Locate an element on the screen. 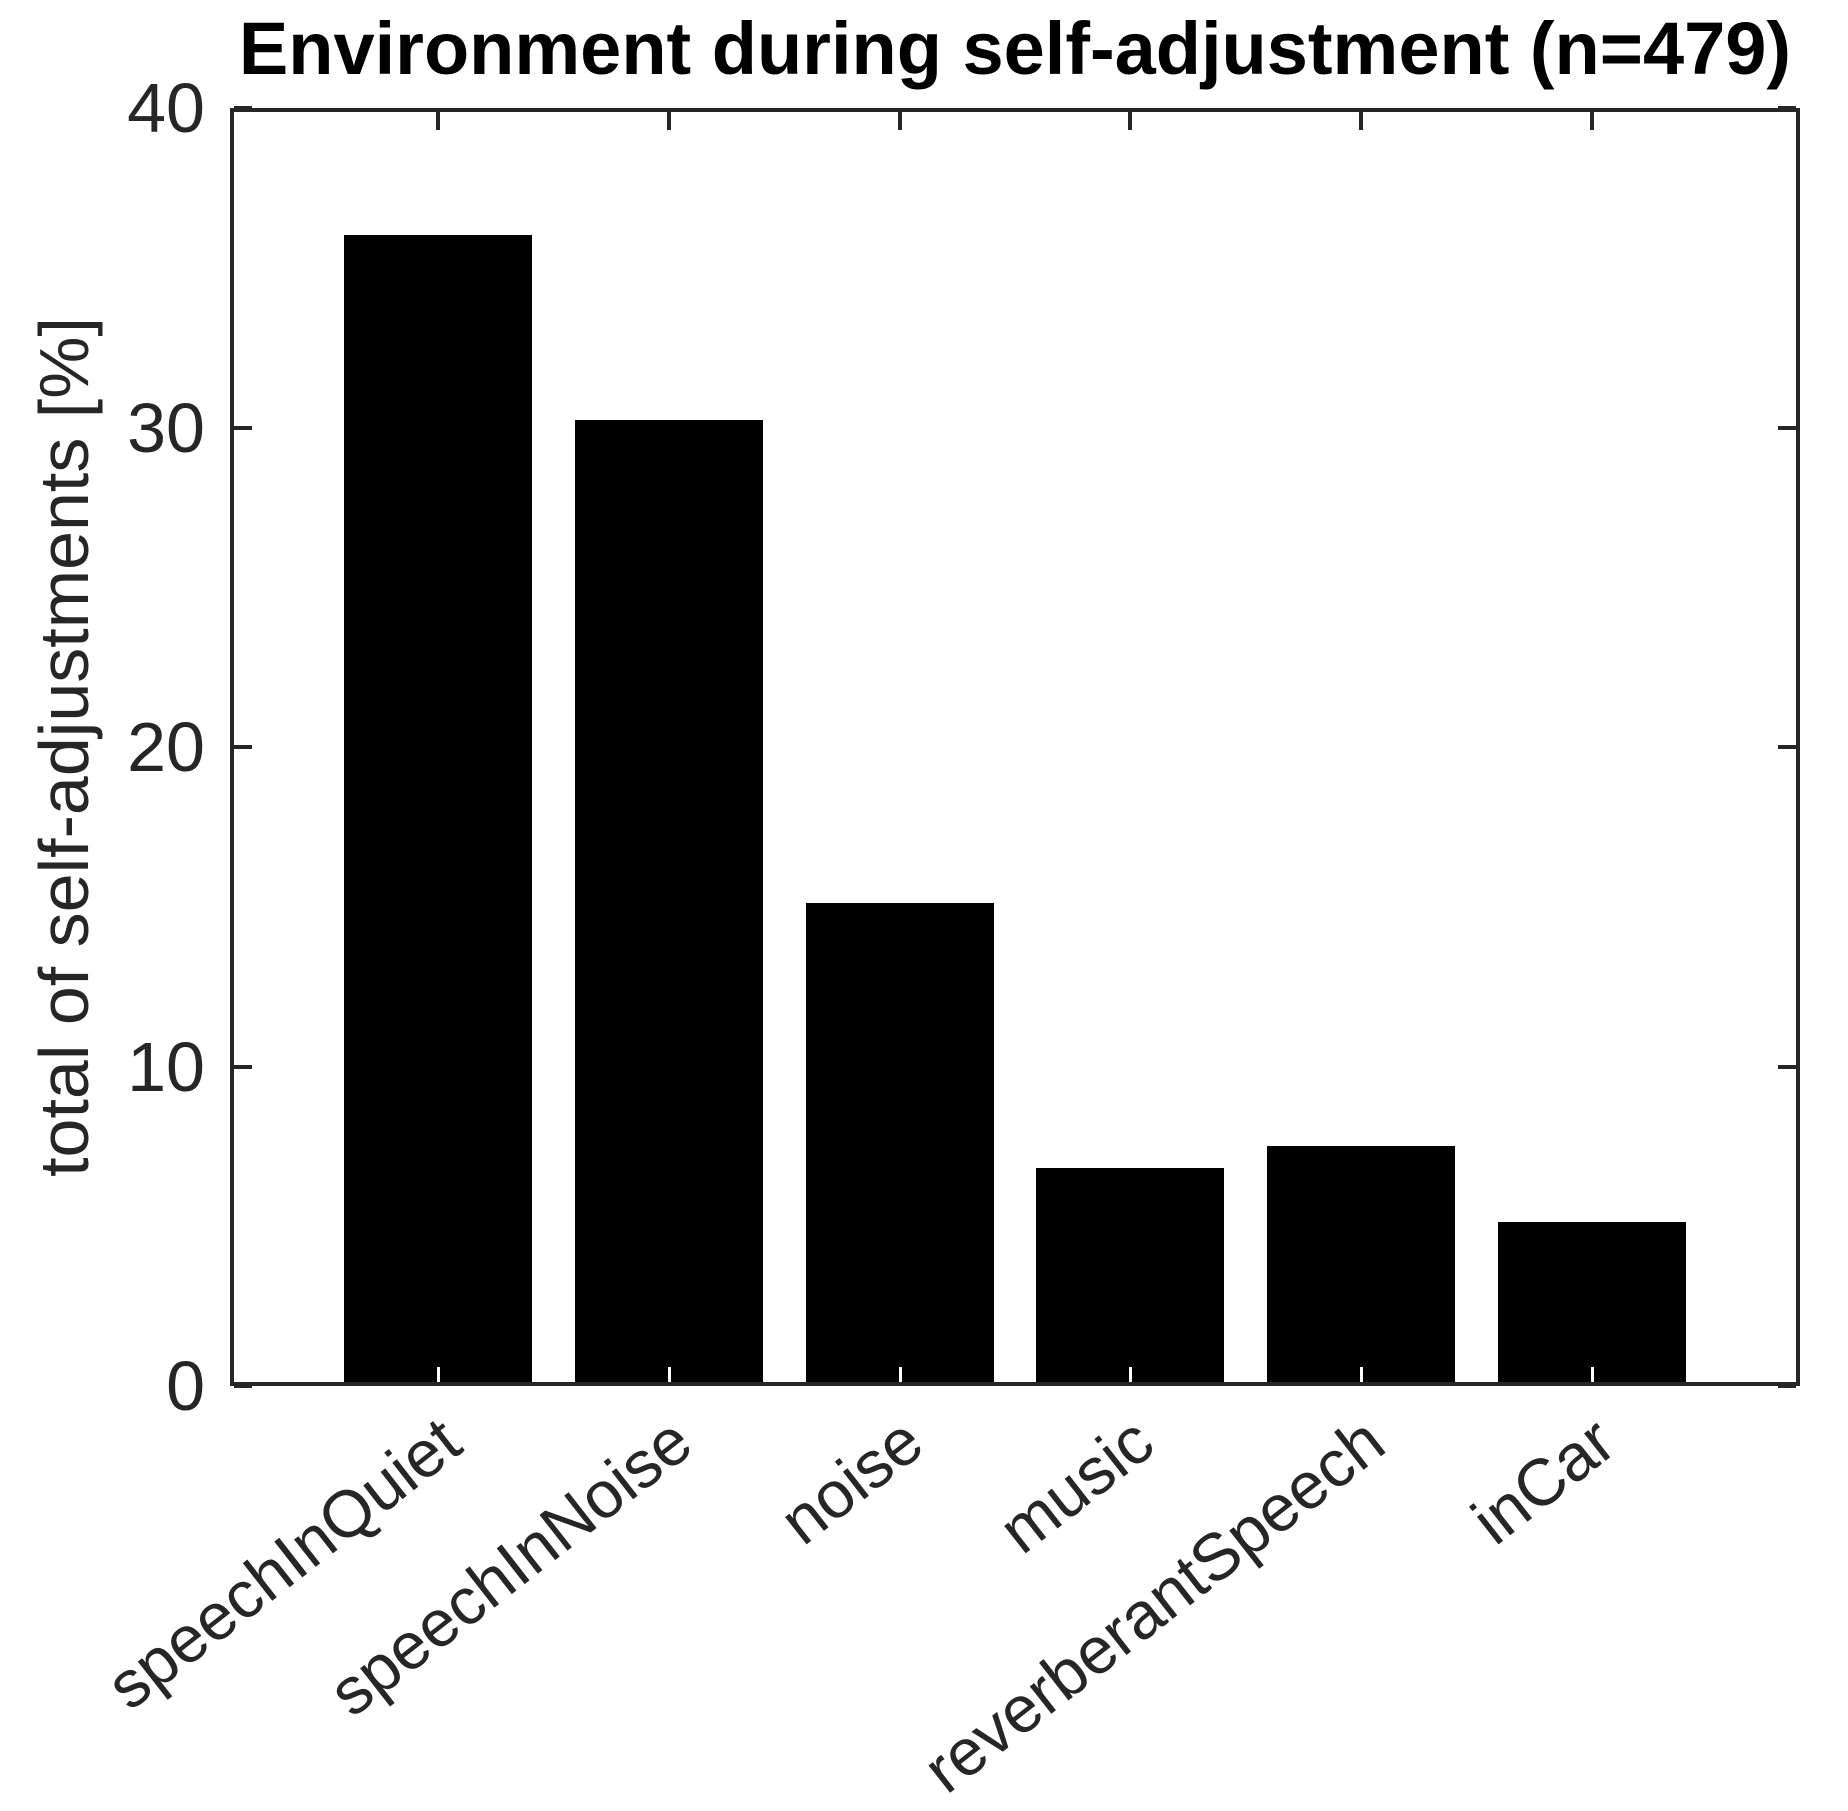  y-tick-label: 10 is located at coordinates (166, 1067).